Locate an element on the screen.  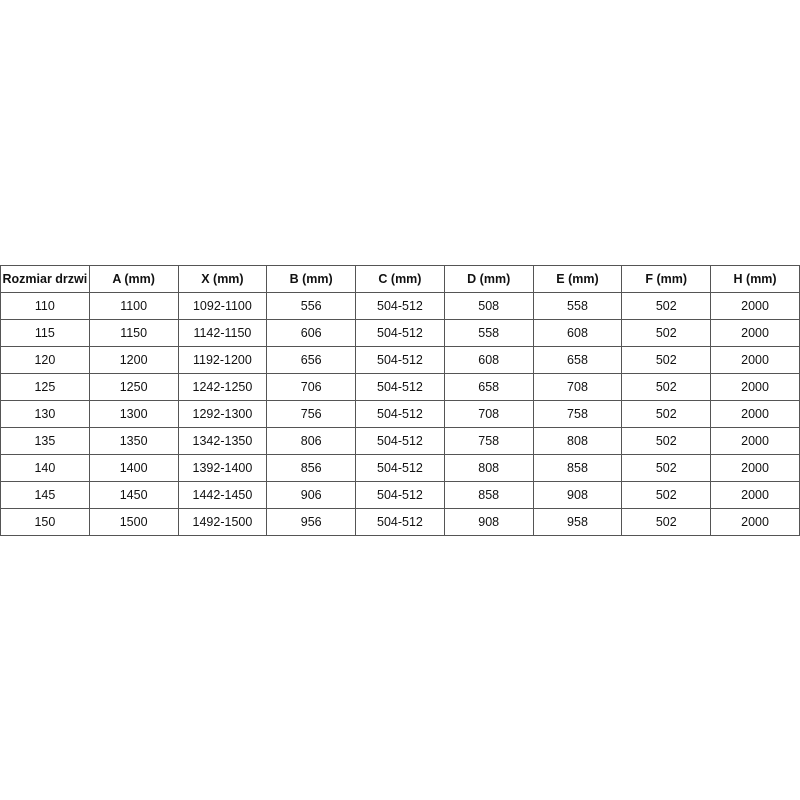
column-header: D (mm) is located at coordinates (488, 279).